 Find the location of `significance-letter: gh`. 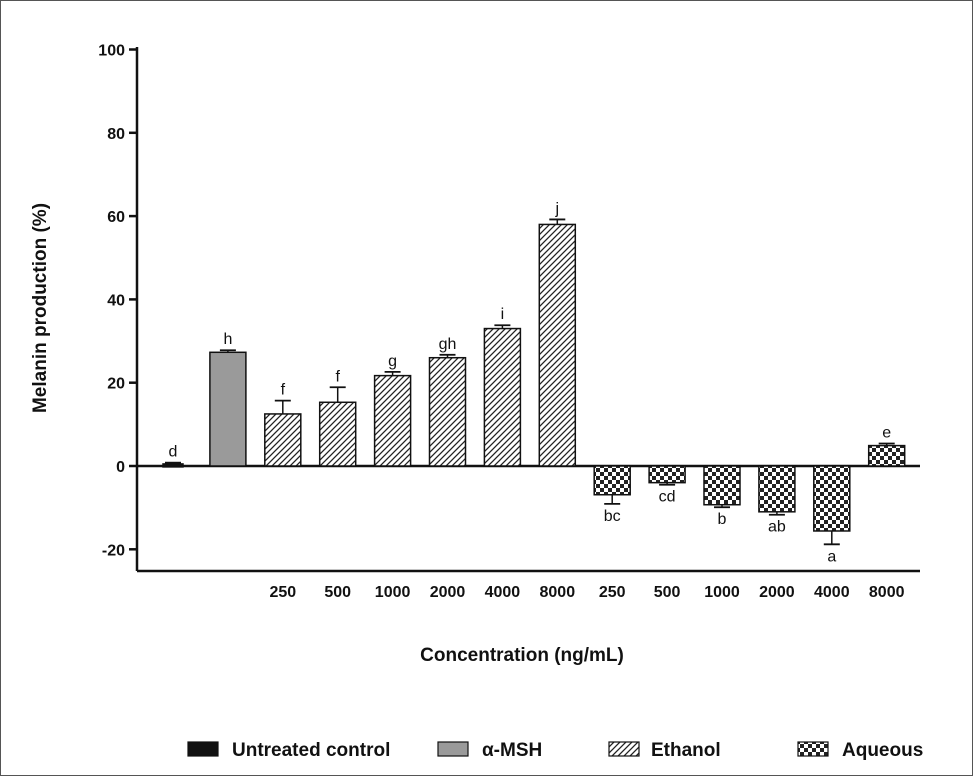

significance-letter: gh is located at coordinates (448, 344).